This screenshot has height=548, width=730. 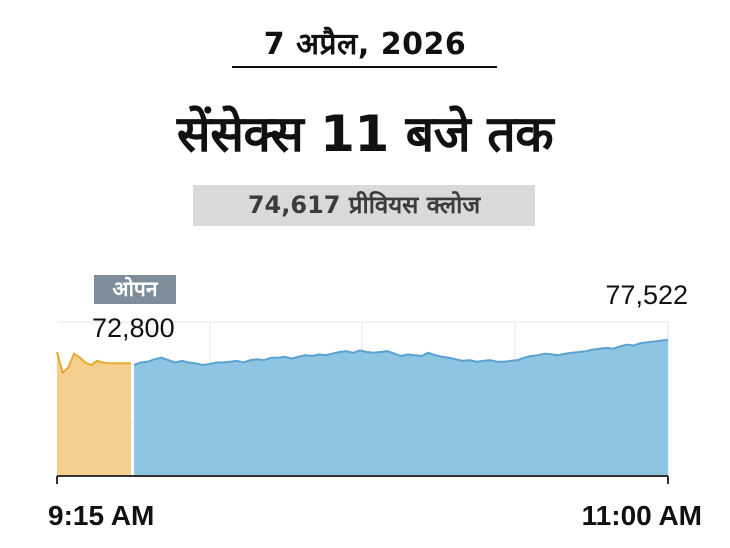 I want to click on open-phase-line, so click(x=93, y=363).